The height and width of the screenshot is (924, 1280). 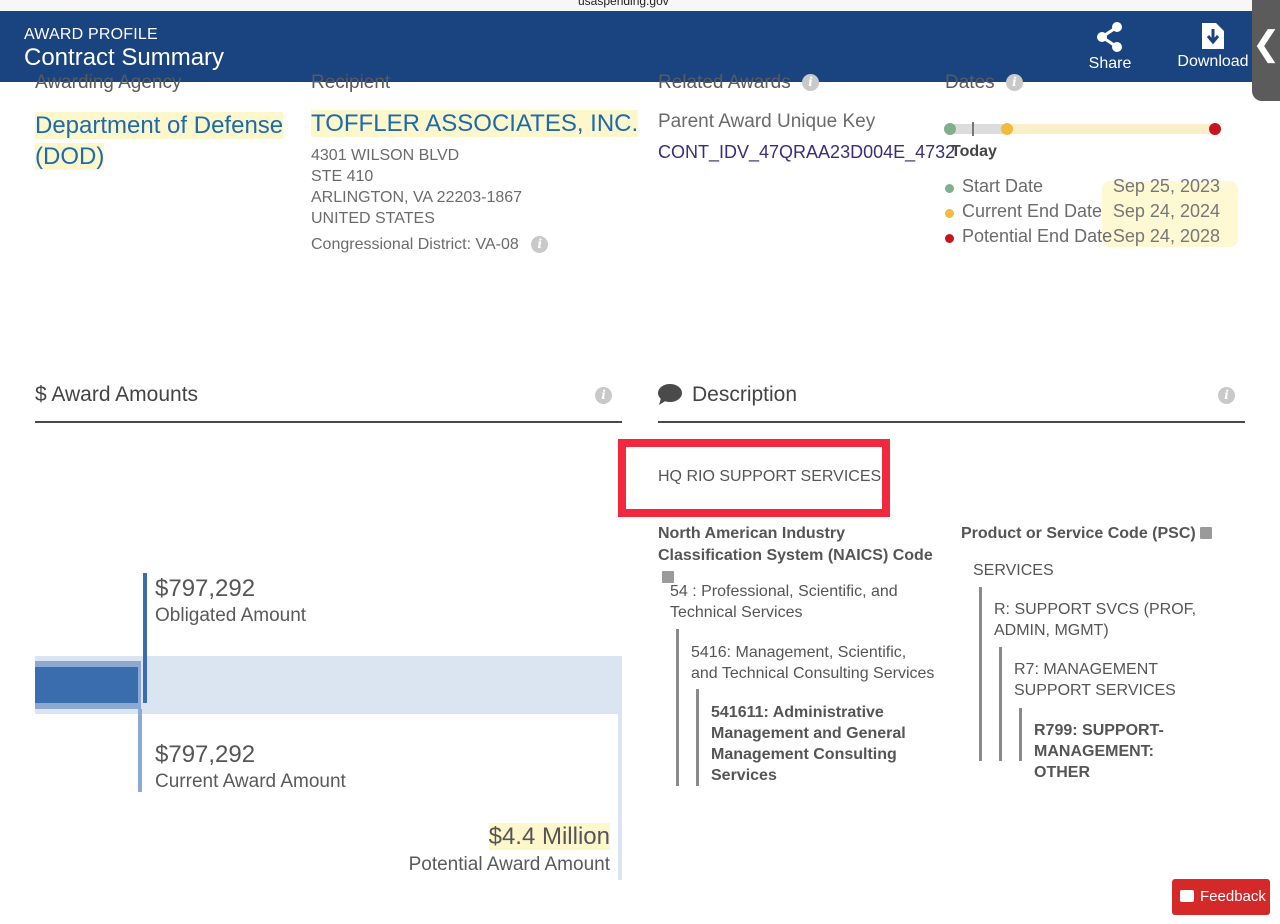 What do you see at coordinates (770, 476) in the screenshot?
I see `description-text: HQ RIO SUPPORT SERVICES` at bounding box center [770, 476].